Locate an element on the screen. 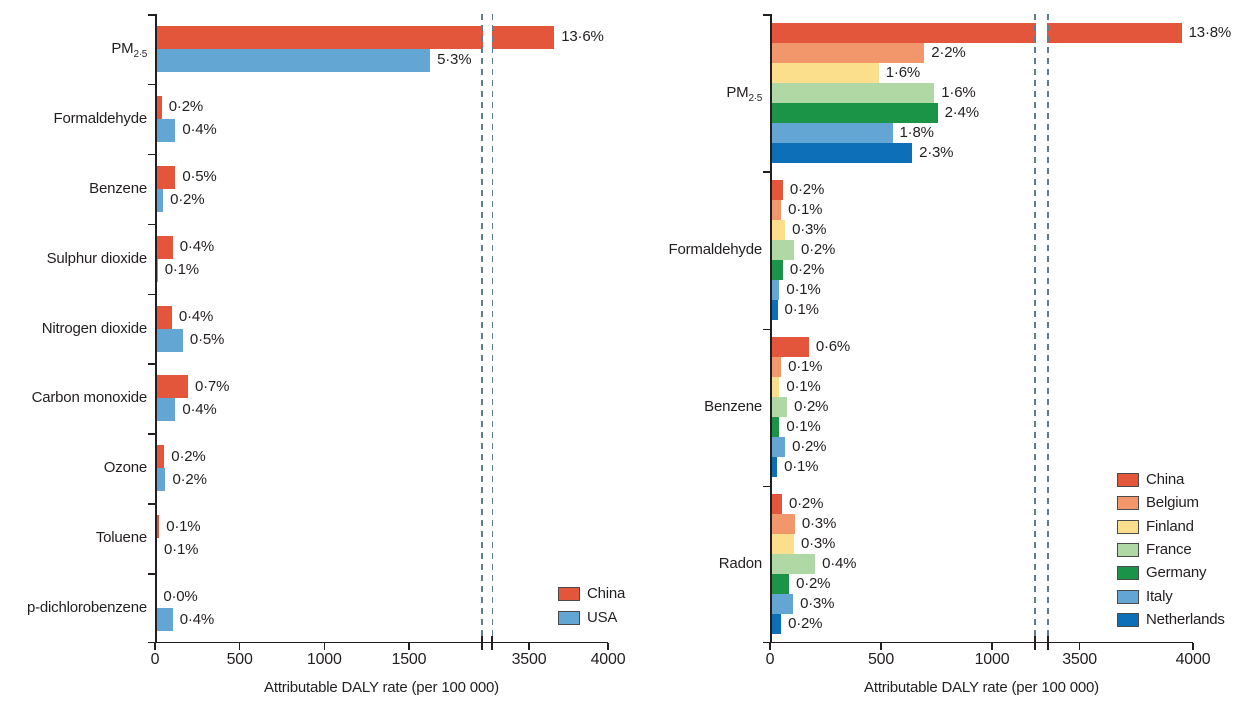 The image size is (1244, 704). category-label: p-dichlorobenzene is located at coordinates (86, 608).